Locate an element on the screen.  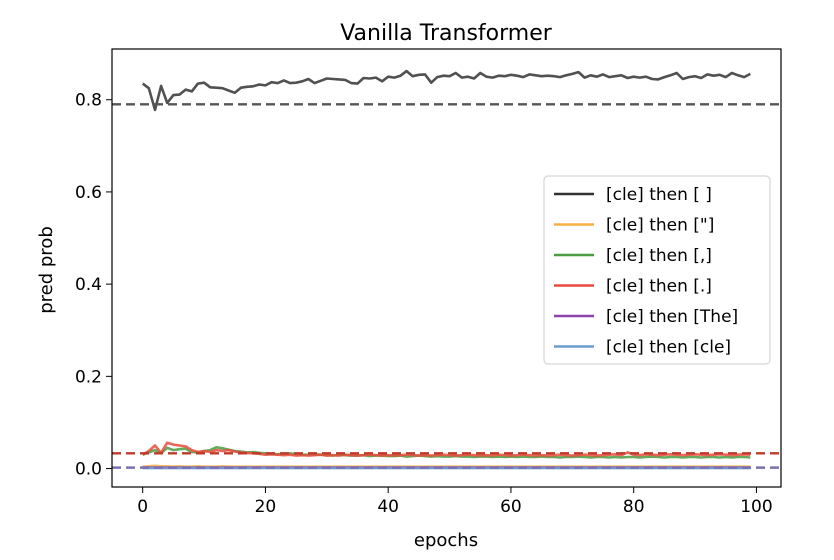
legend-label: [cle] then [cle] is located at coordinates (668, 348).